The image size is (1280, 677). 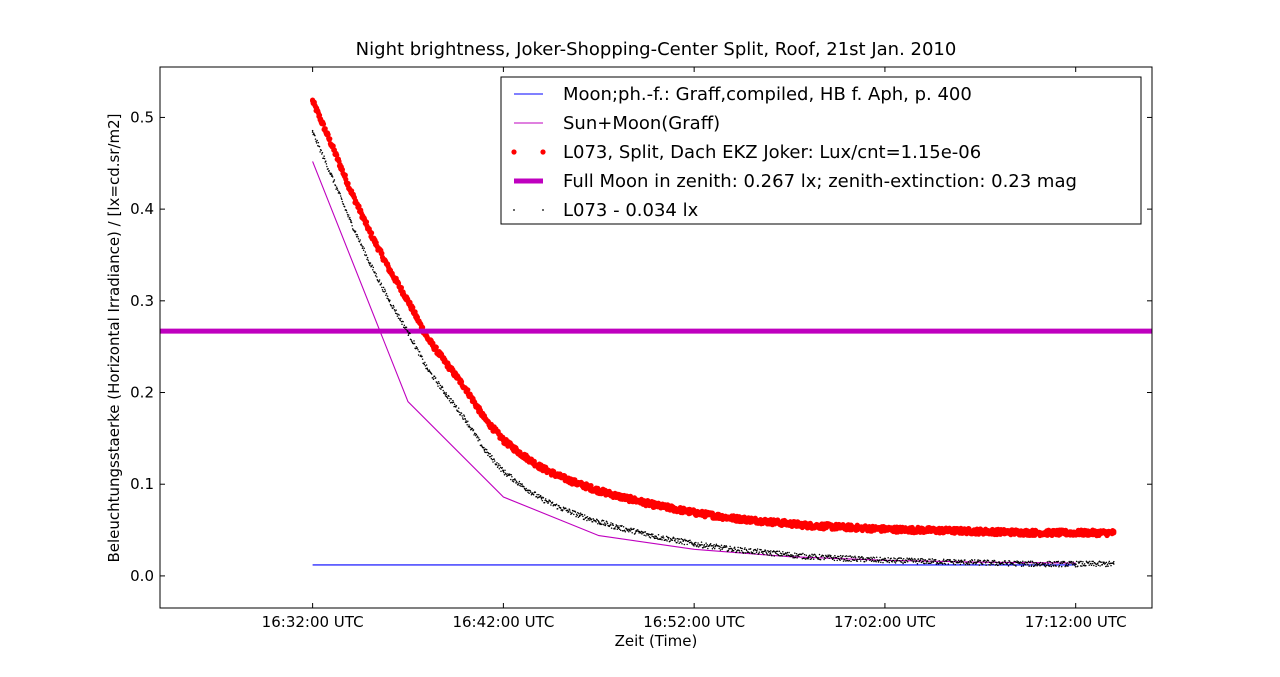 I want to click on legend-item: Sun+Moon(Graff), so click(x=617, y=123).